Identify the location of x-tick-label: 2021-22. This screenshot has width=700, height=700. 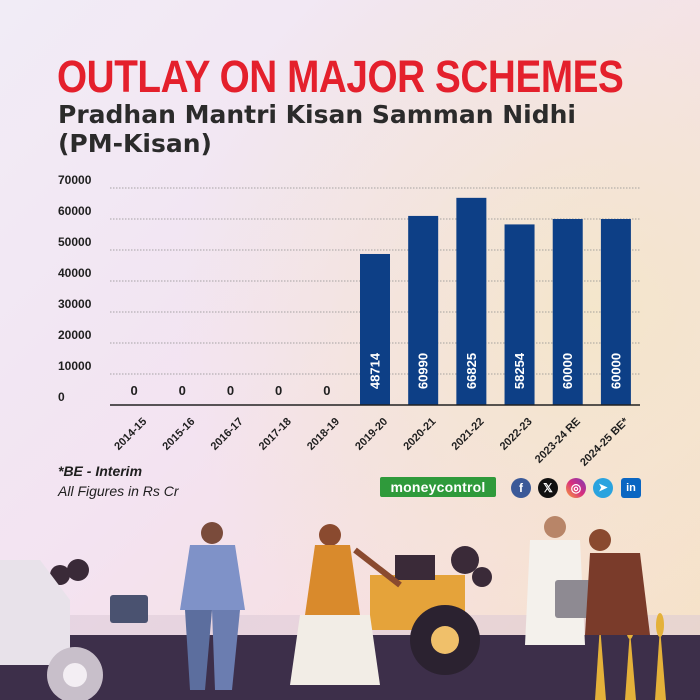
(468, 434).